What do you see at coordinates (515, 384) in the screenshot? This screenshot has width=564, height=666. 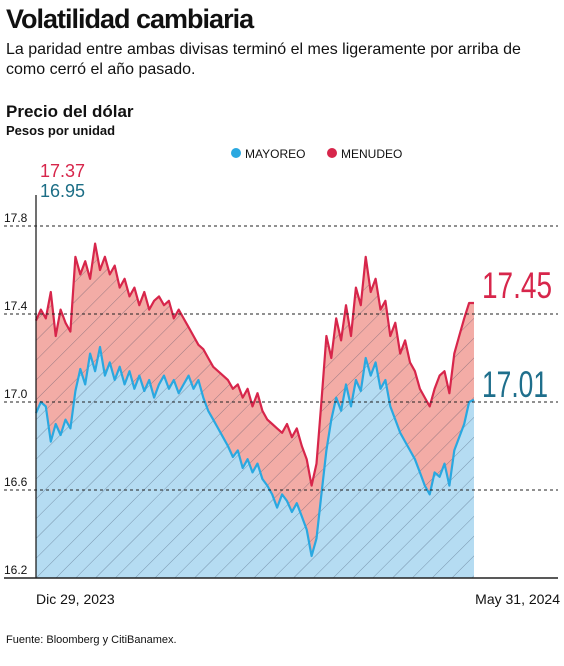 I see `end-label-mayoreo: 17.01` at bounding box center [515, 384].